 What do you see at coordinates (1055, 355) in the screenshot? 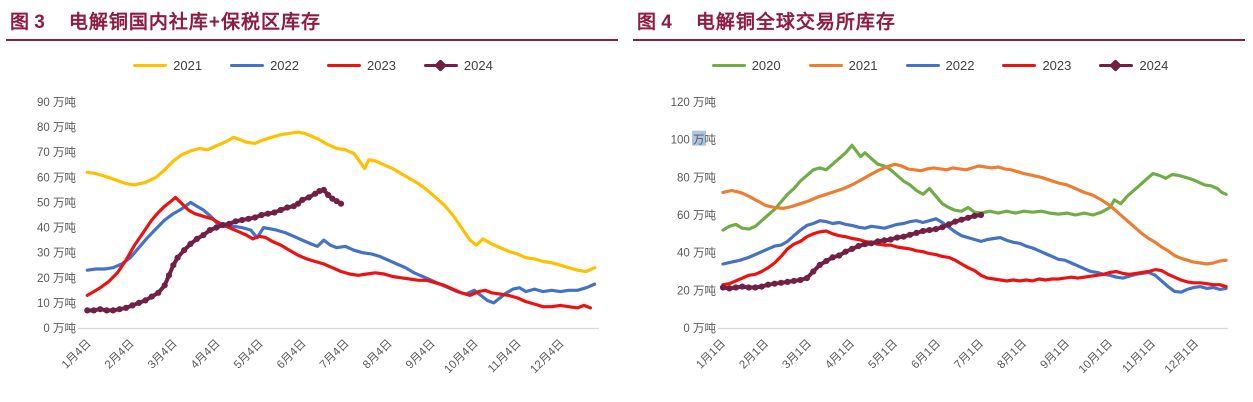
I see `x-axis-tick-label: 9月1日` at bounding box center [1055, 355].